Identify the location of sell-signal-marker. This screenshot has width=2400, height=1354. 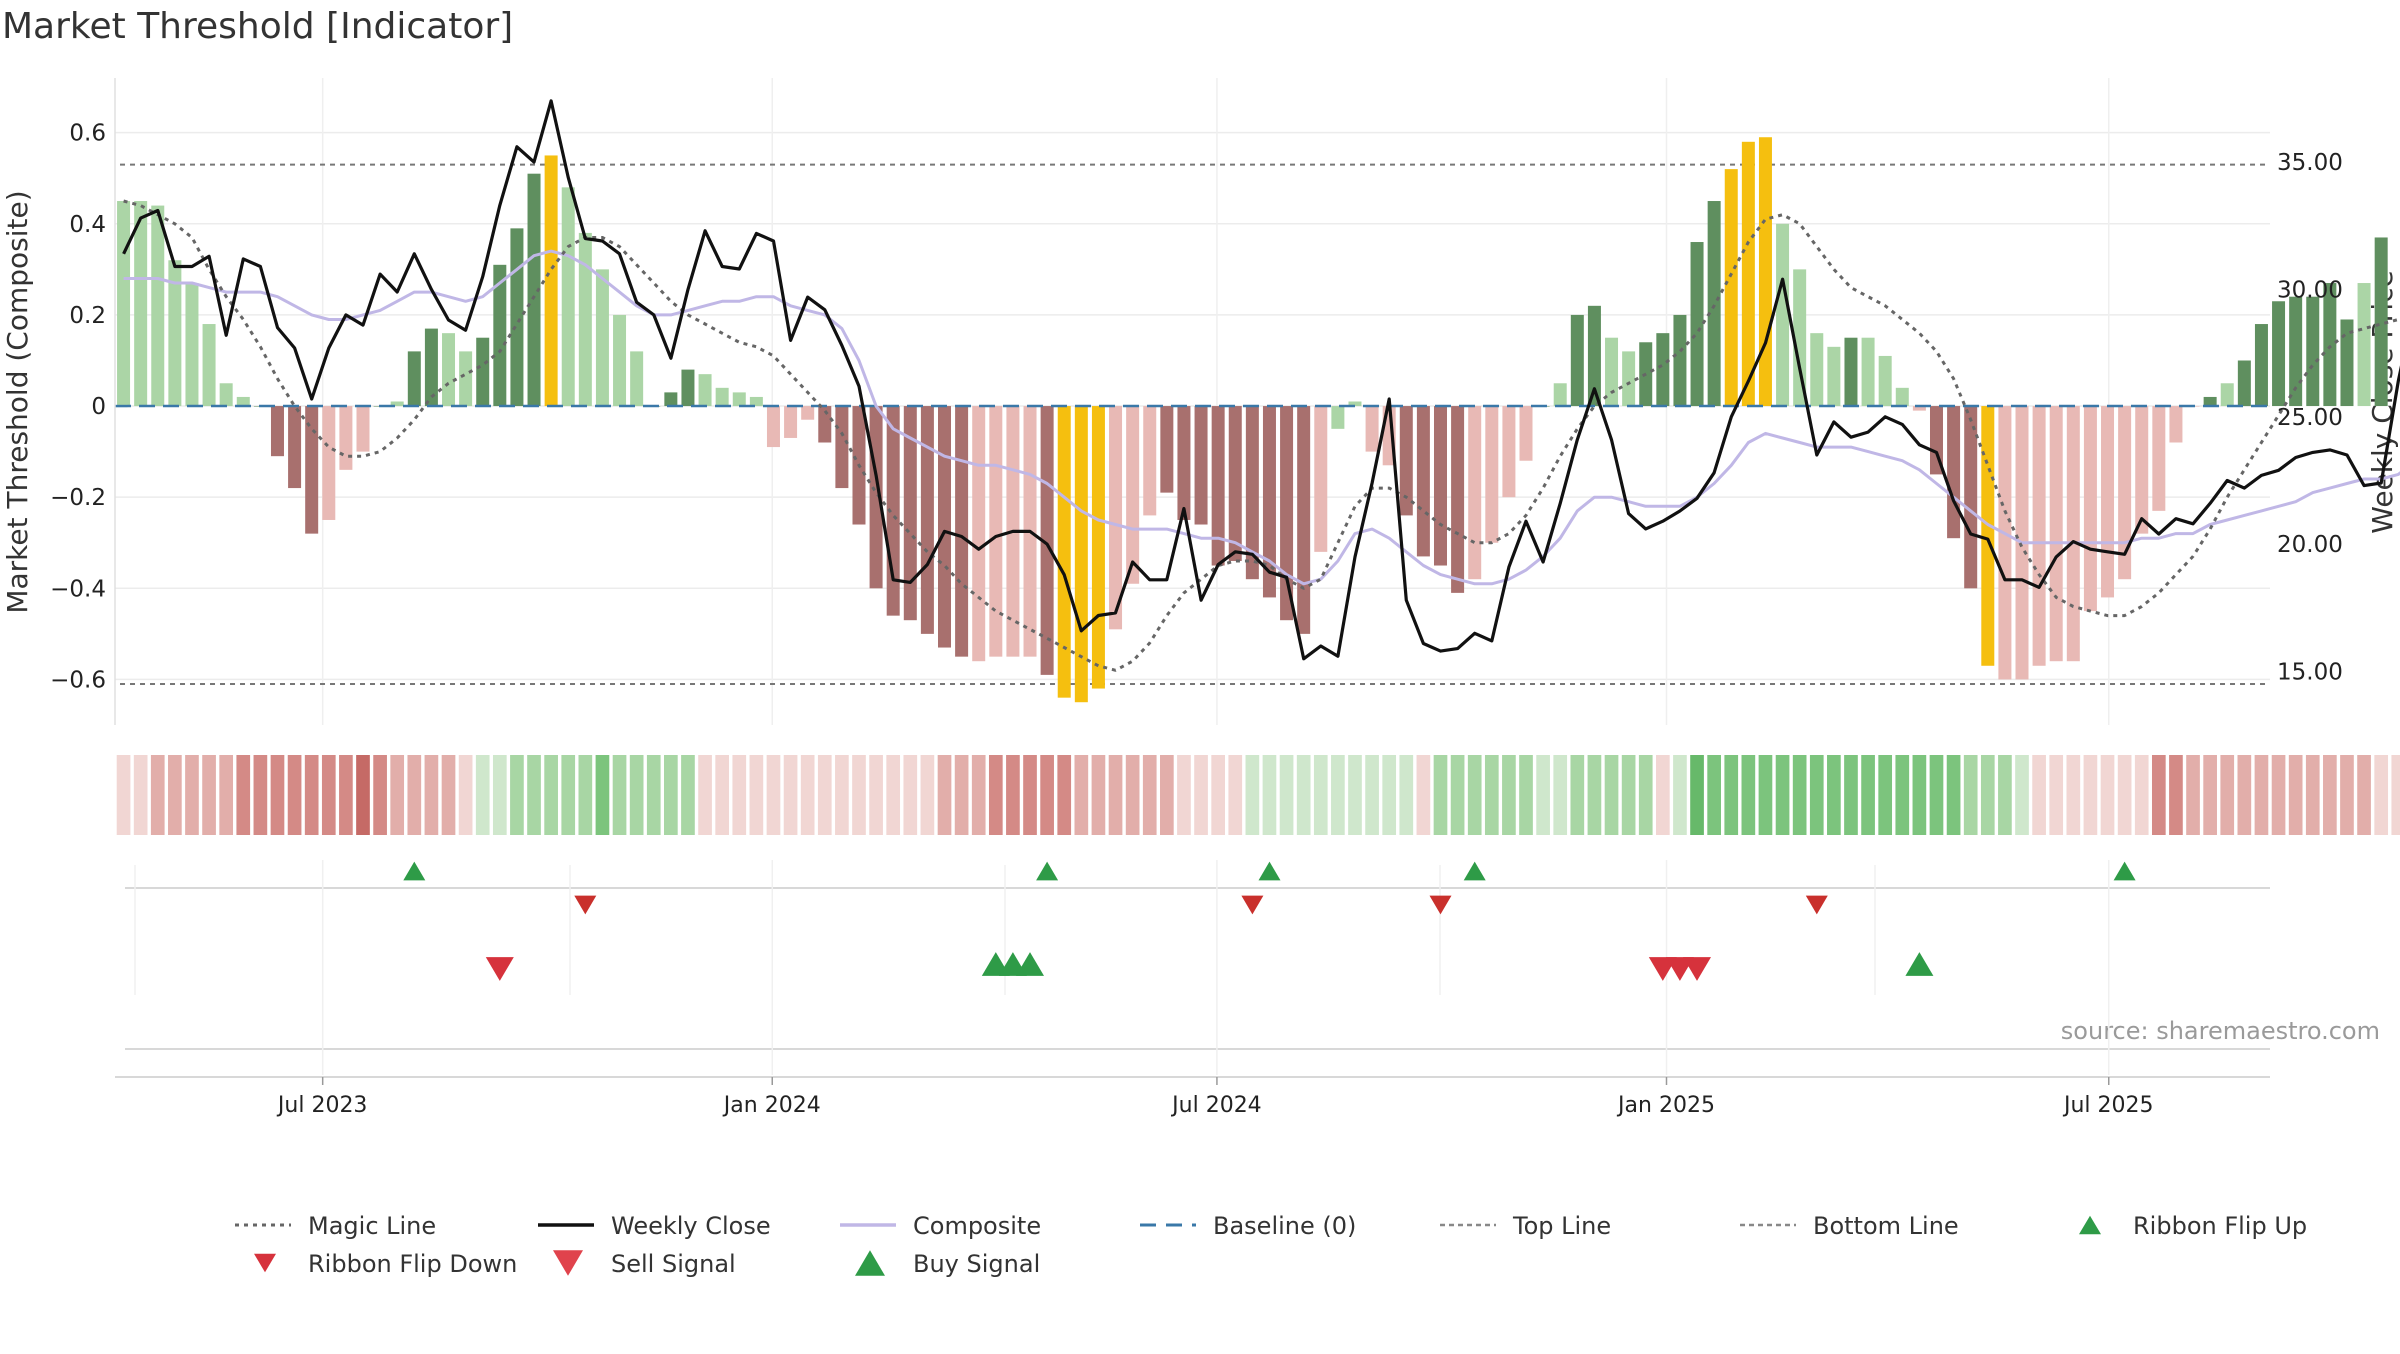
(499, 969).